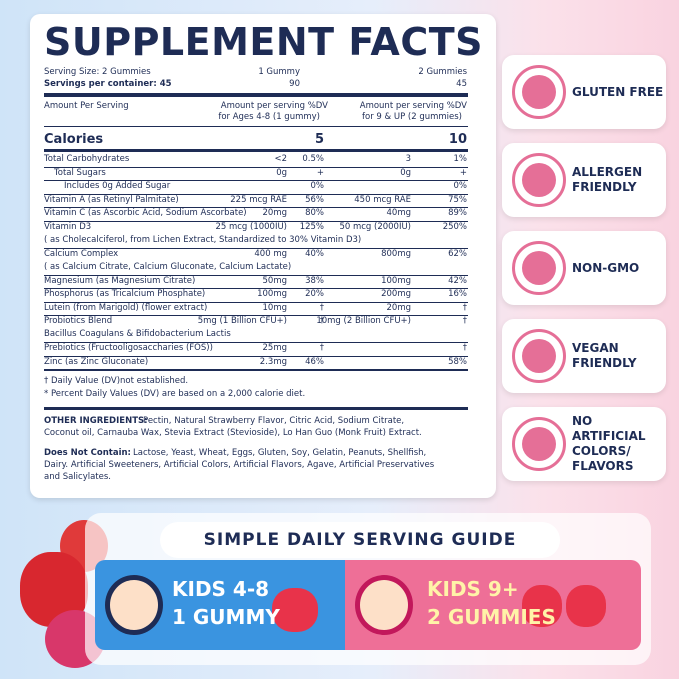 The height and width of the screenshot is (679, 679). I want to click on badge: VEGAN FRIENDLY, so click(584, 356).